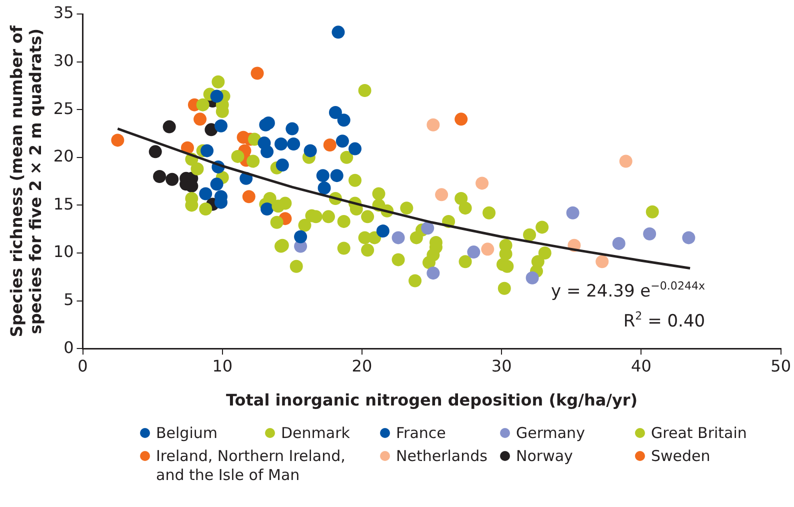 This screenshot has height=507, width=794. I want to click on y-tick-label: 35, so click(63, 12).